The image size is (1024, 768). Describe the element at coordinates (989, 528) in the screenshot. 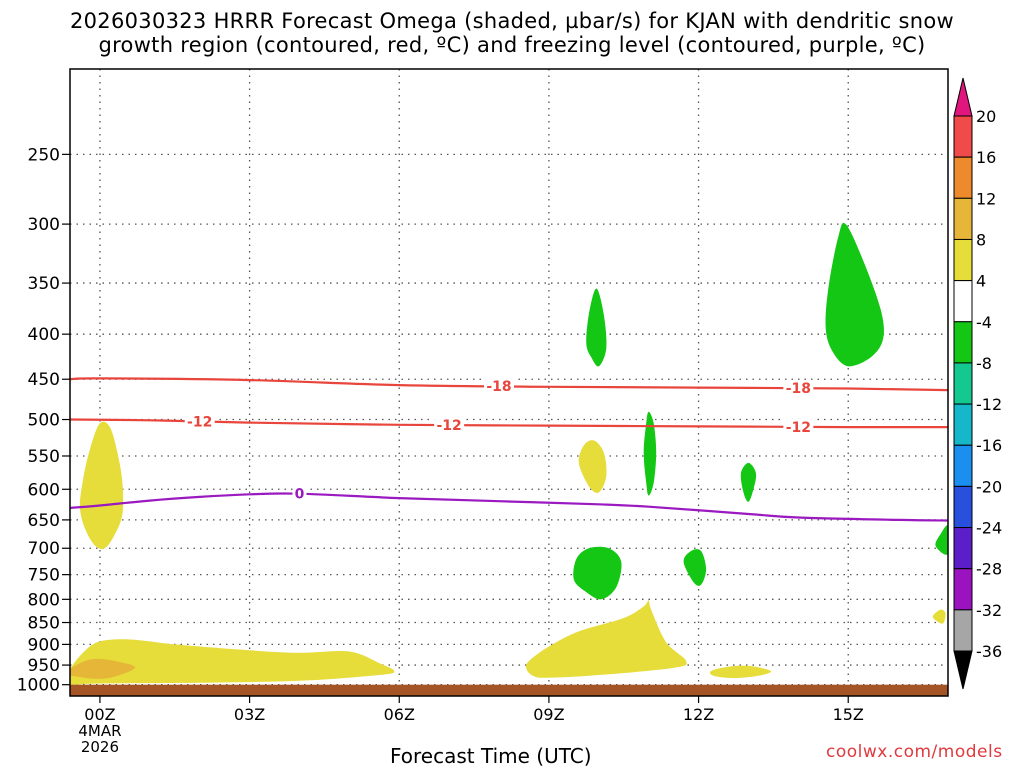

I see `colorbar-label-10: -24` at that location.